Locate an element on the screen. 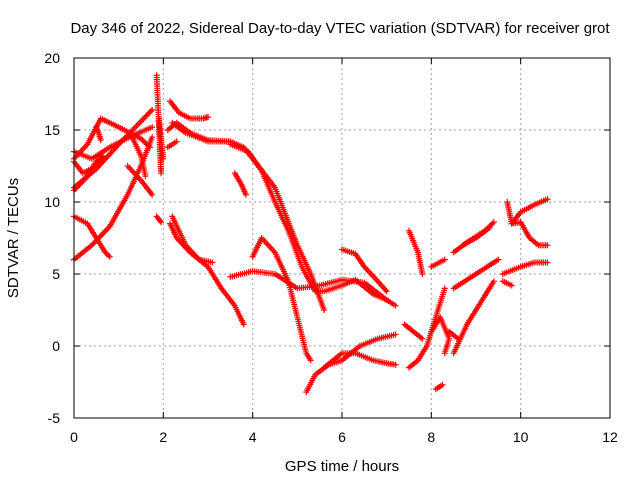 The height and width of the screenshot is (480, 640). x-tick-label: 4 is located at coordinates (253, 437).